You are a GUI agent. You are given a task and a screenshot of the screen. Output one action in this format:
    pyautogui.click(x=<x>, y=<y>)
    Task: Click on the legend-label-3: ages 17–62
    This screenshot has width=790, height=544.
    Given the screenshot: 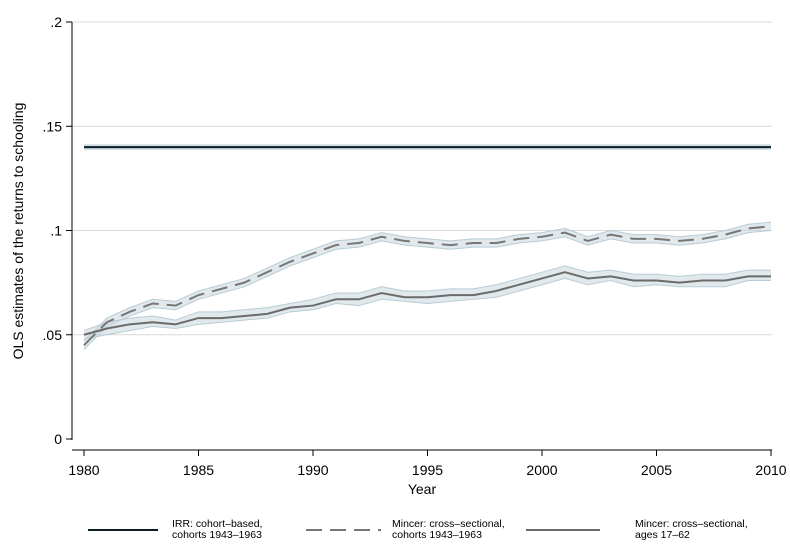 What is the action you would take?
    pyautogui.click(x=662, y=535)
    